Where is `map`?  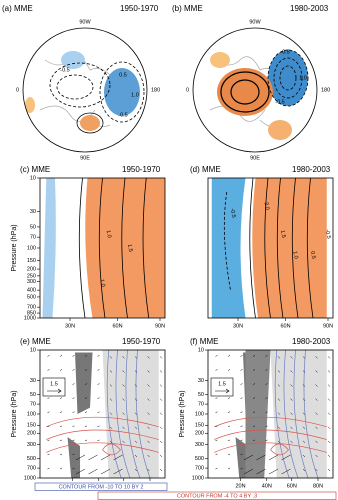
map is located at coordinates (85, 90).